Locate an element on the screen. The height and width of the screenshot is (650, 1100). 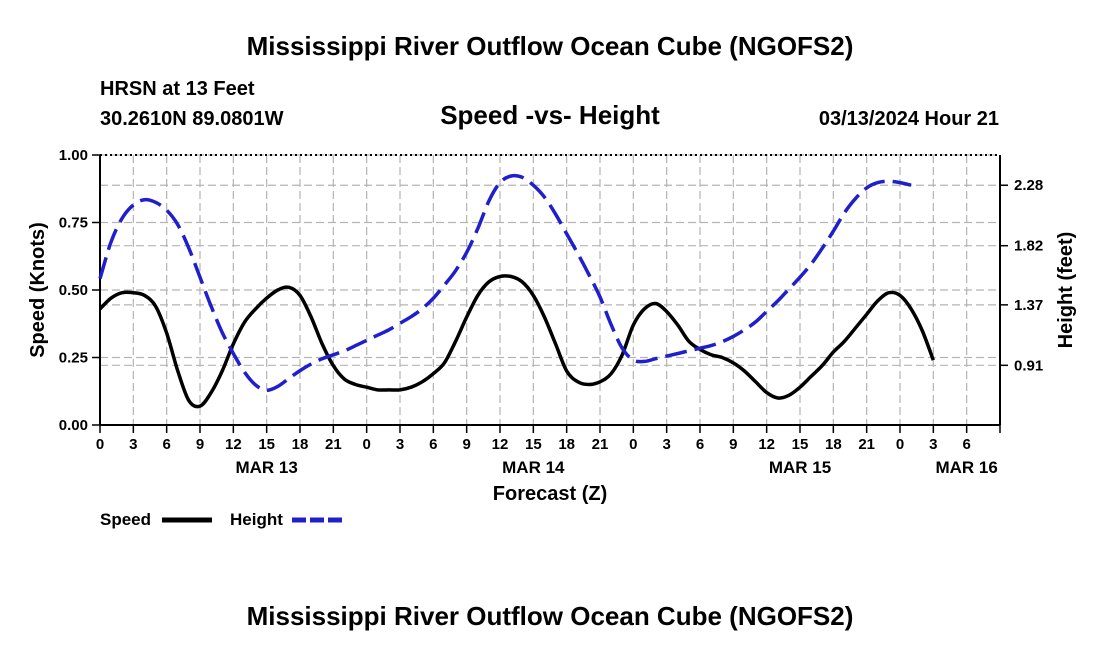
date-label: MAR 15 is located at coordinates (800, 467).